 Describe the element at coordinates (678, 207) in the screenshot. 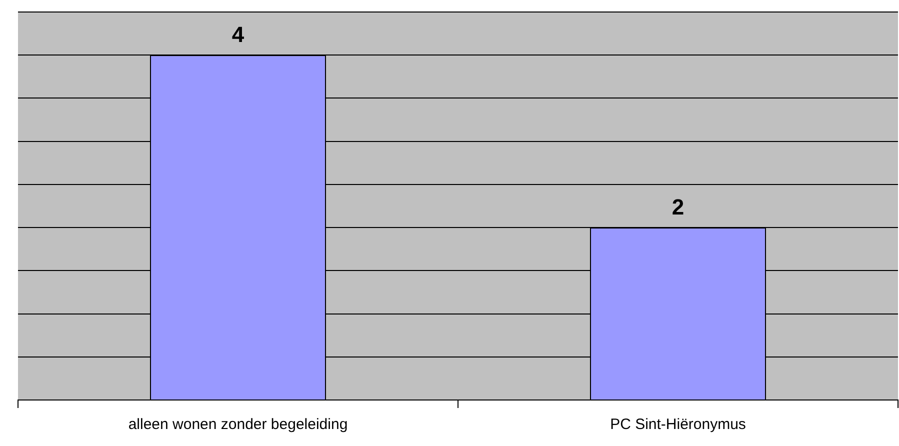

I see `data-label: 2` at that location.